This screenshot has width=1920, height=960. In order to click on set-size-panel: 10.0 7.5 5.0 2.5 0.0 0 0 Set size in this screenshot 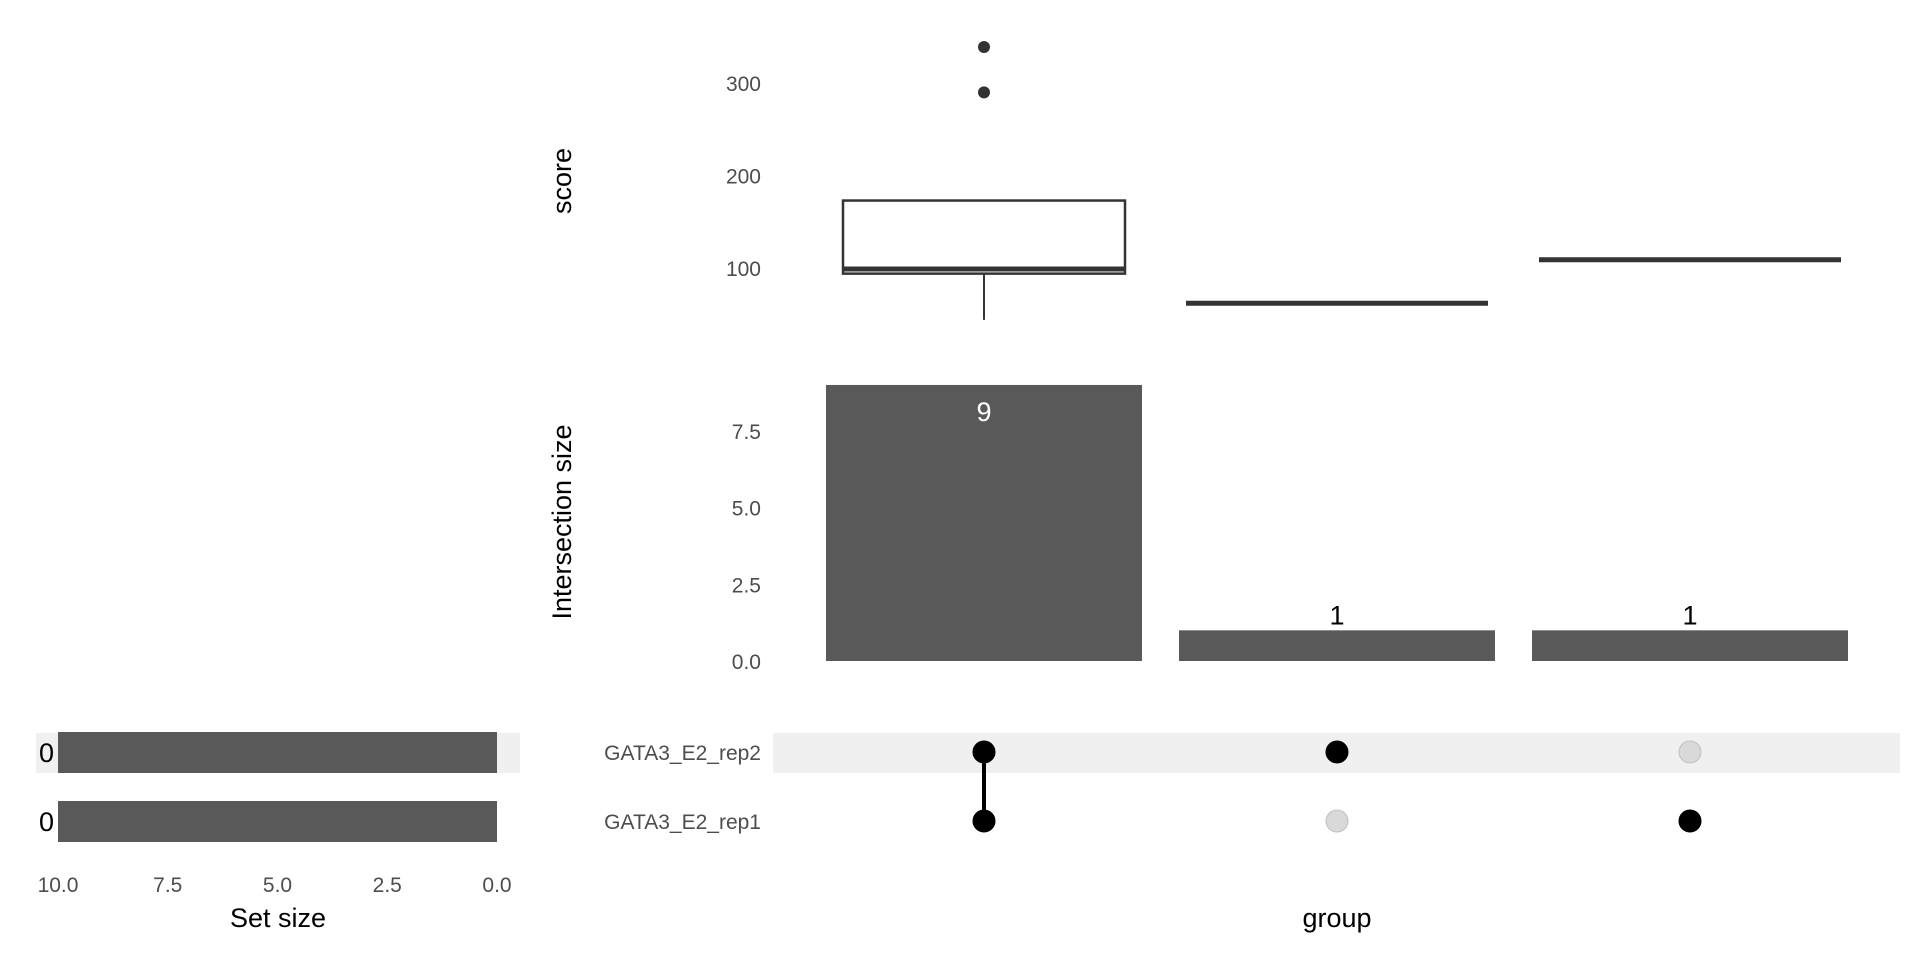, I will do `click(278, 832)`.